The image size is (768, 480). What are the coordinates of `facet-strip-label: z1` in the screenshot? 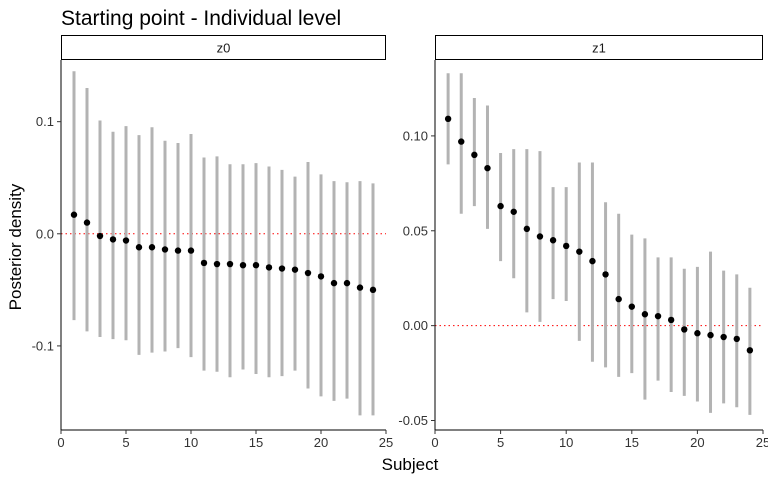 It's located at (599, 48).